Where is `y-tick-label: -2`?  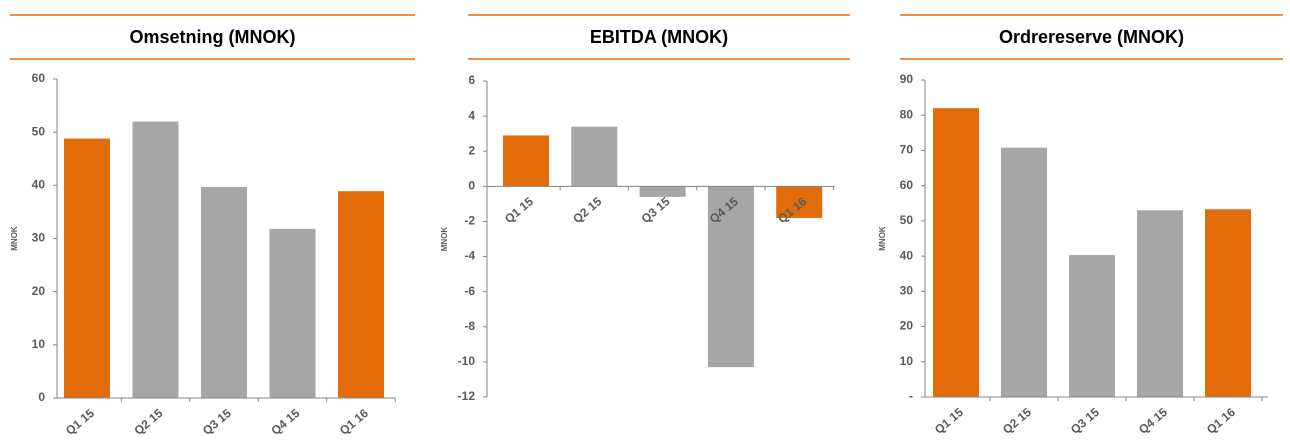
y-tick-label: -2 is located at coordinates (469, 221).